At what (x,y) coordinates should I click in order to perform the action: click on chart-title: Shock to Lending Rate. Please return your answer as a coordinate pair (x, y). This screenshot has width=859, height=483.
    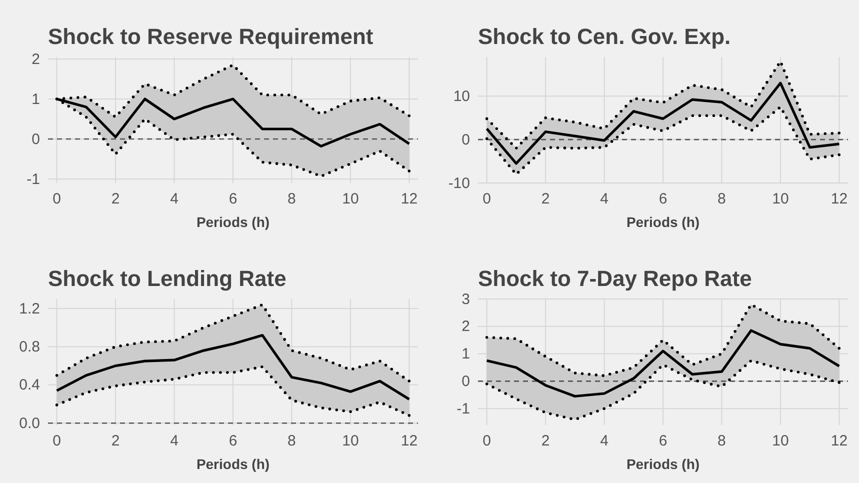
    Looking at the image, I should click on (167, 278).